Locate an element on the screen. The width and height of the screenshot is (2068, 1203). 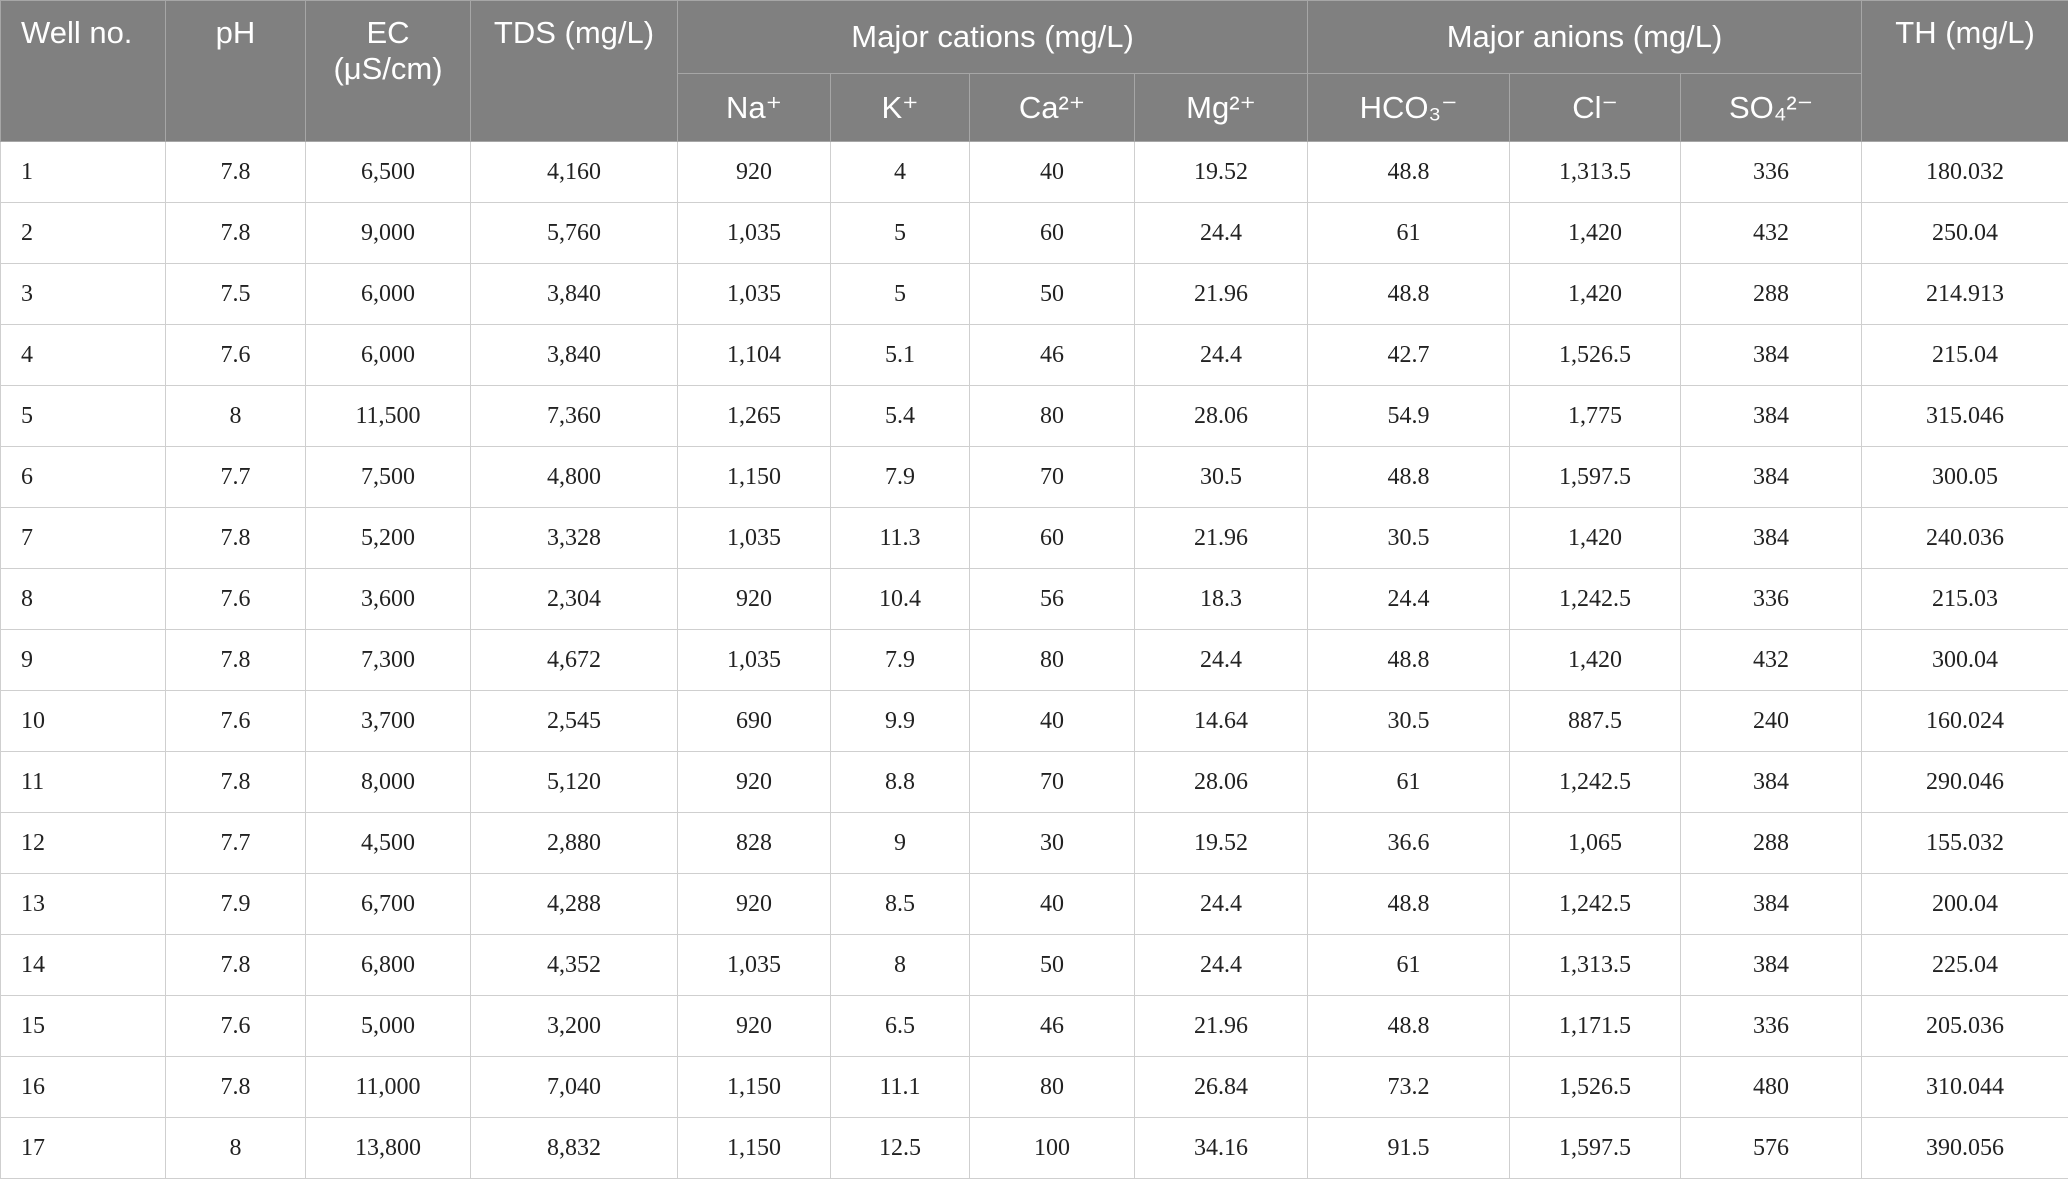
column-header: Well no. is located at coordinates (83, 71).